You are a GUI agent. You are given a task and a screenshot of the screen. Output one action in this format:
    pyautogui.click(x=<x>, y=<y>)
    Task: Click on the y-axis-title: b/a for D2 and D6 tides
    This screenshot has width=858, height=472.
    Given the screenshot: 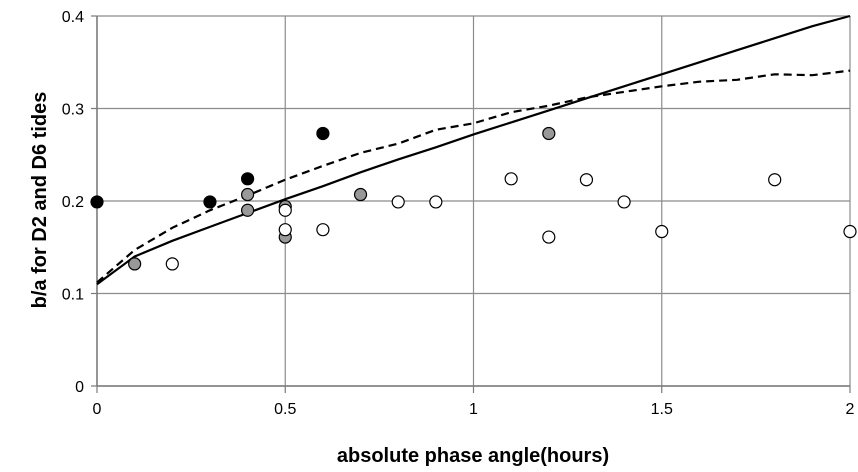 What is the action you would take?
    pyautogui.click(x=40, y=200)
    